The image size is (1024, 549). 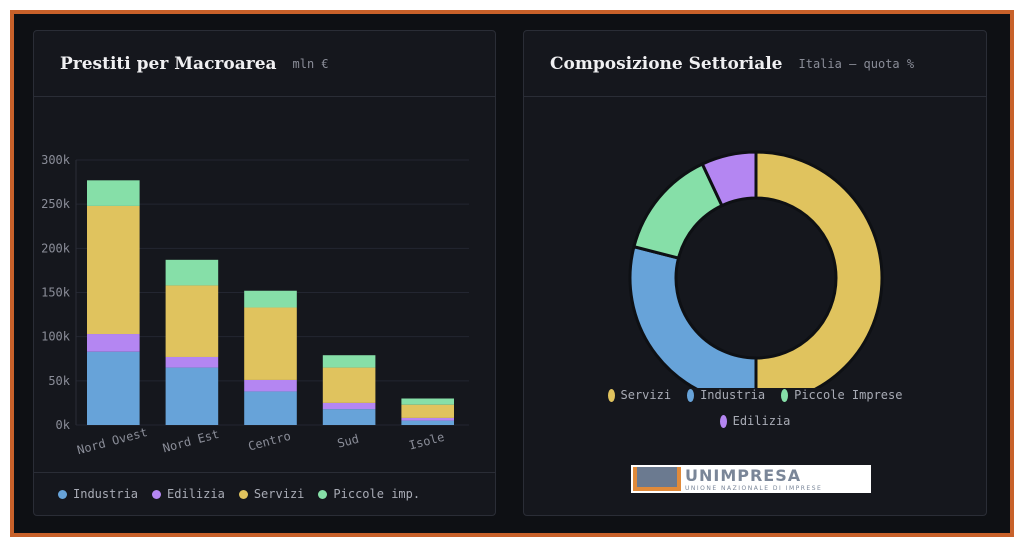 I want to click on legend-item: Piccole imp., so click(x=369, y=494).